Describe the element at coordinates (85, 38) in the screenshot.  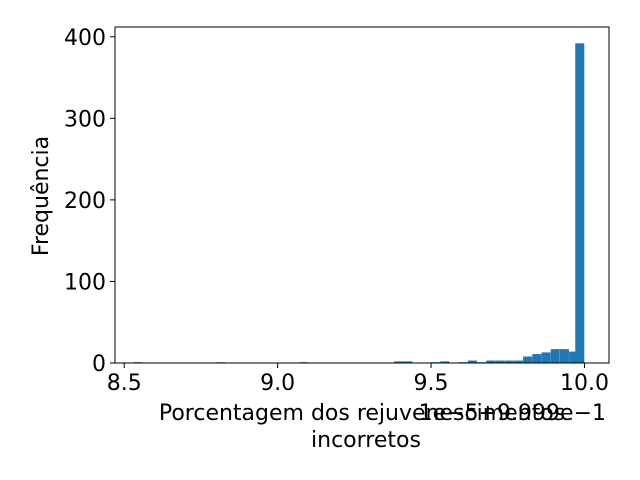
I see `y-tick-label: 400` at that location.